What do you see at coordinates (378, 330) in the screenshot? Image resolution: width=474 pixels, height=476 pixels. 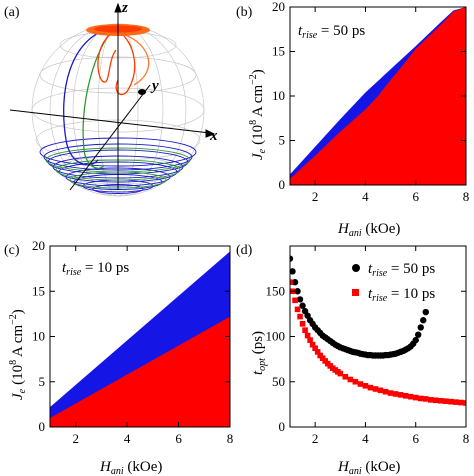 I see `scatter-points-d` at bounding box center [378, 330].